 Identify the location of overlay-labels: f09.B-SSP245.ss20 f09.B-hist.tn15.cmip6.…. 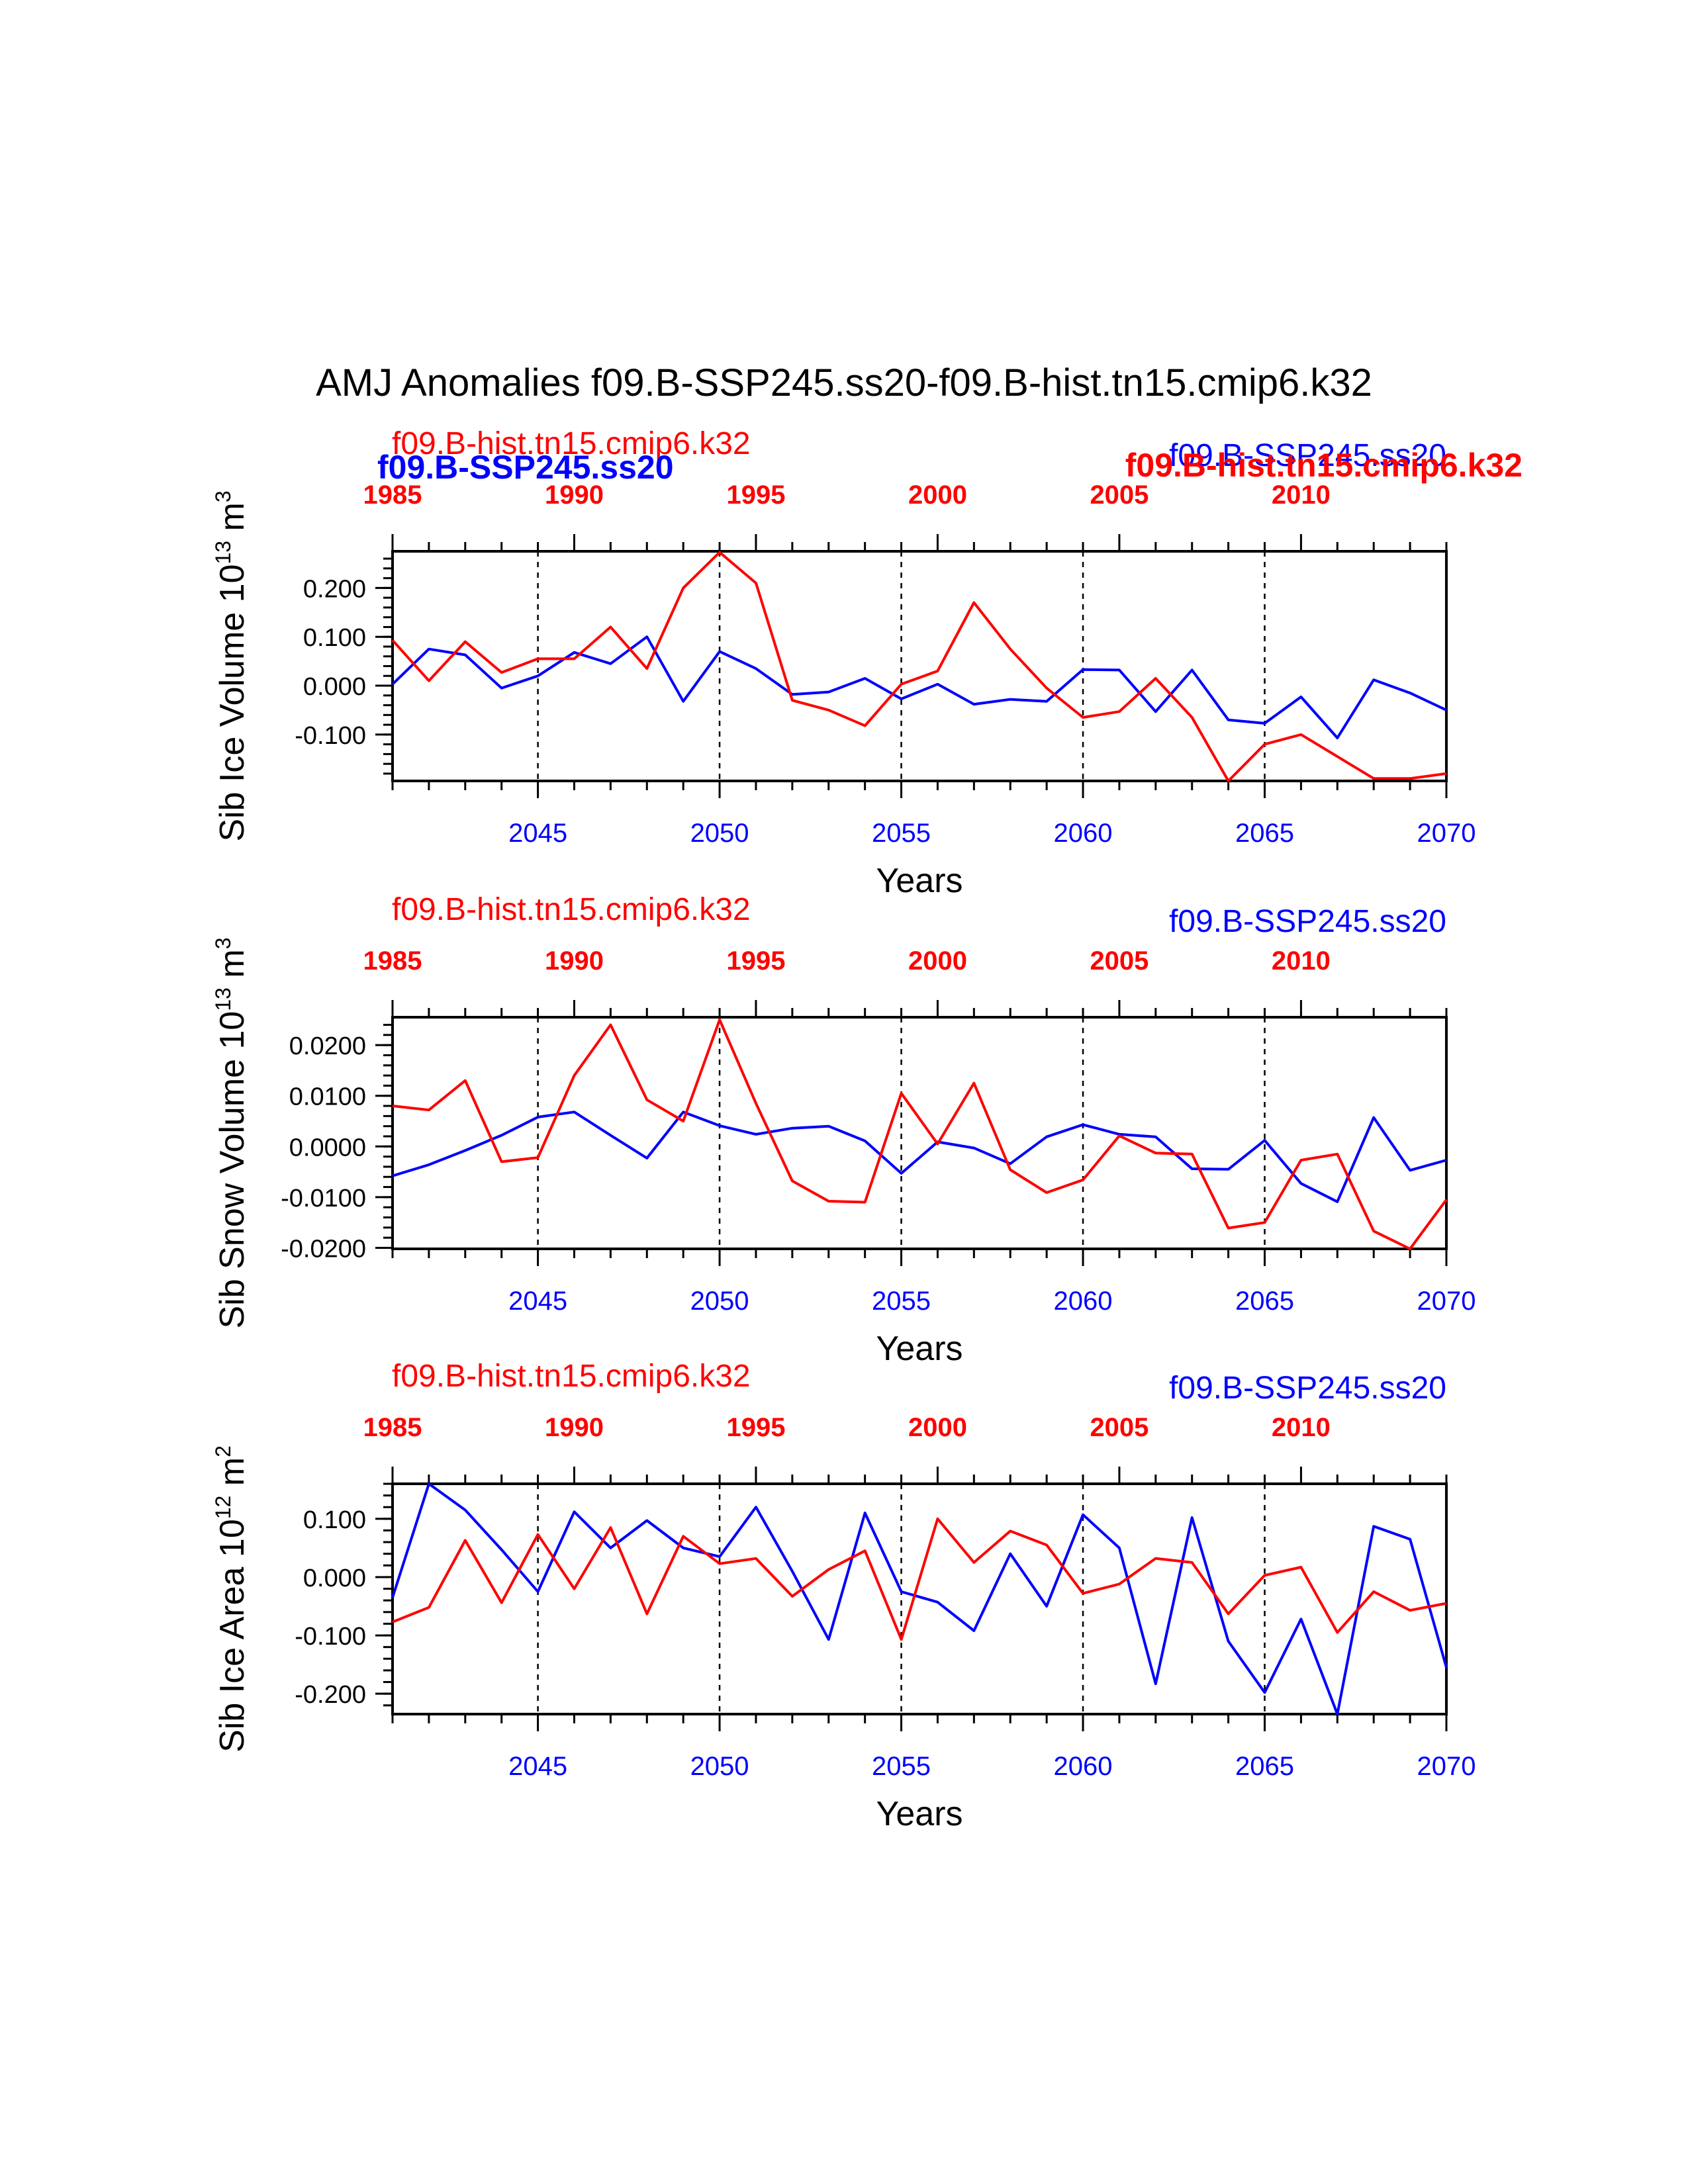
(950, 466).